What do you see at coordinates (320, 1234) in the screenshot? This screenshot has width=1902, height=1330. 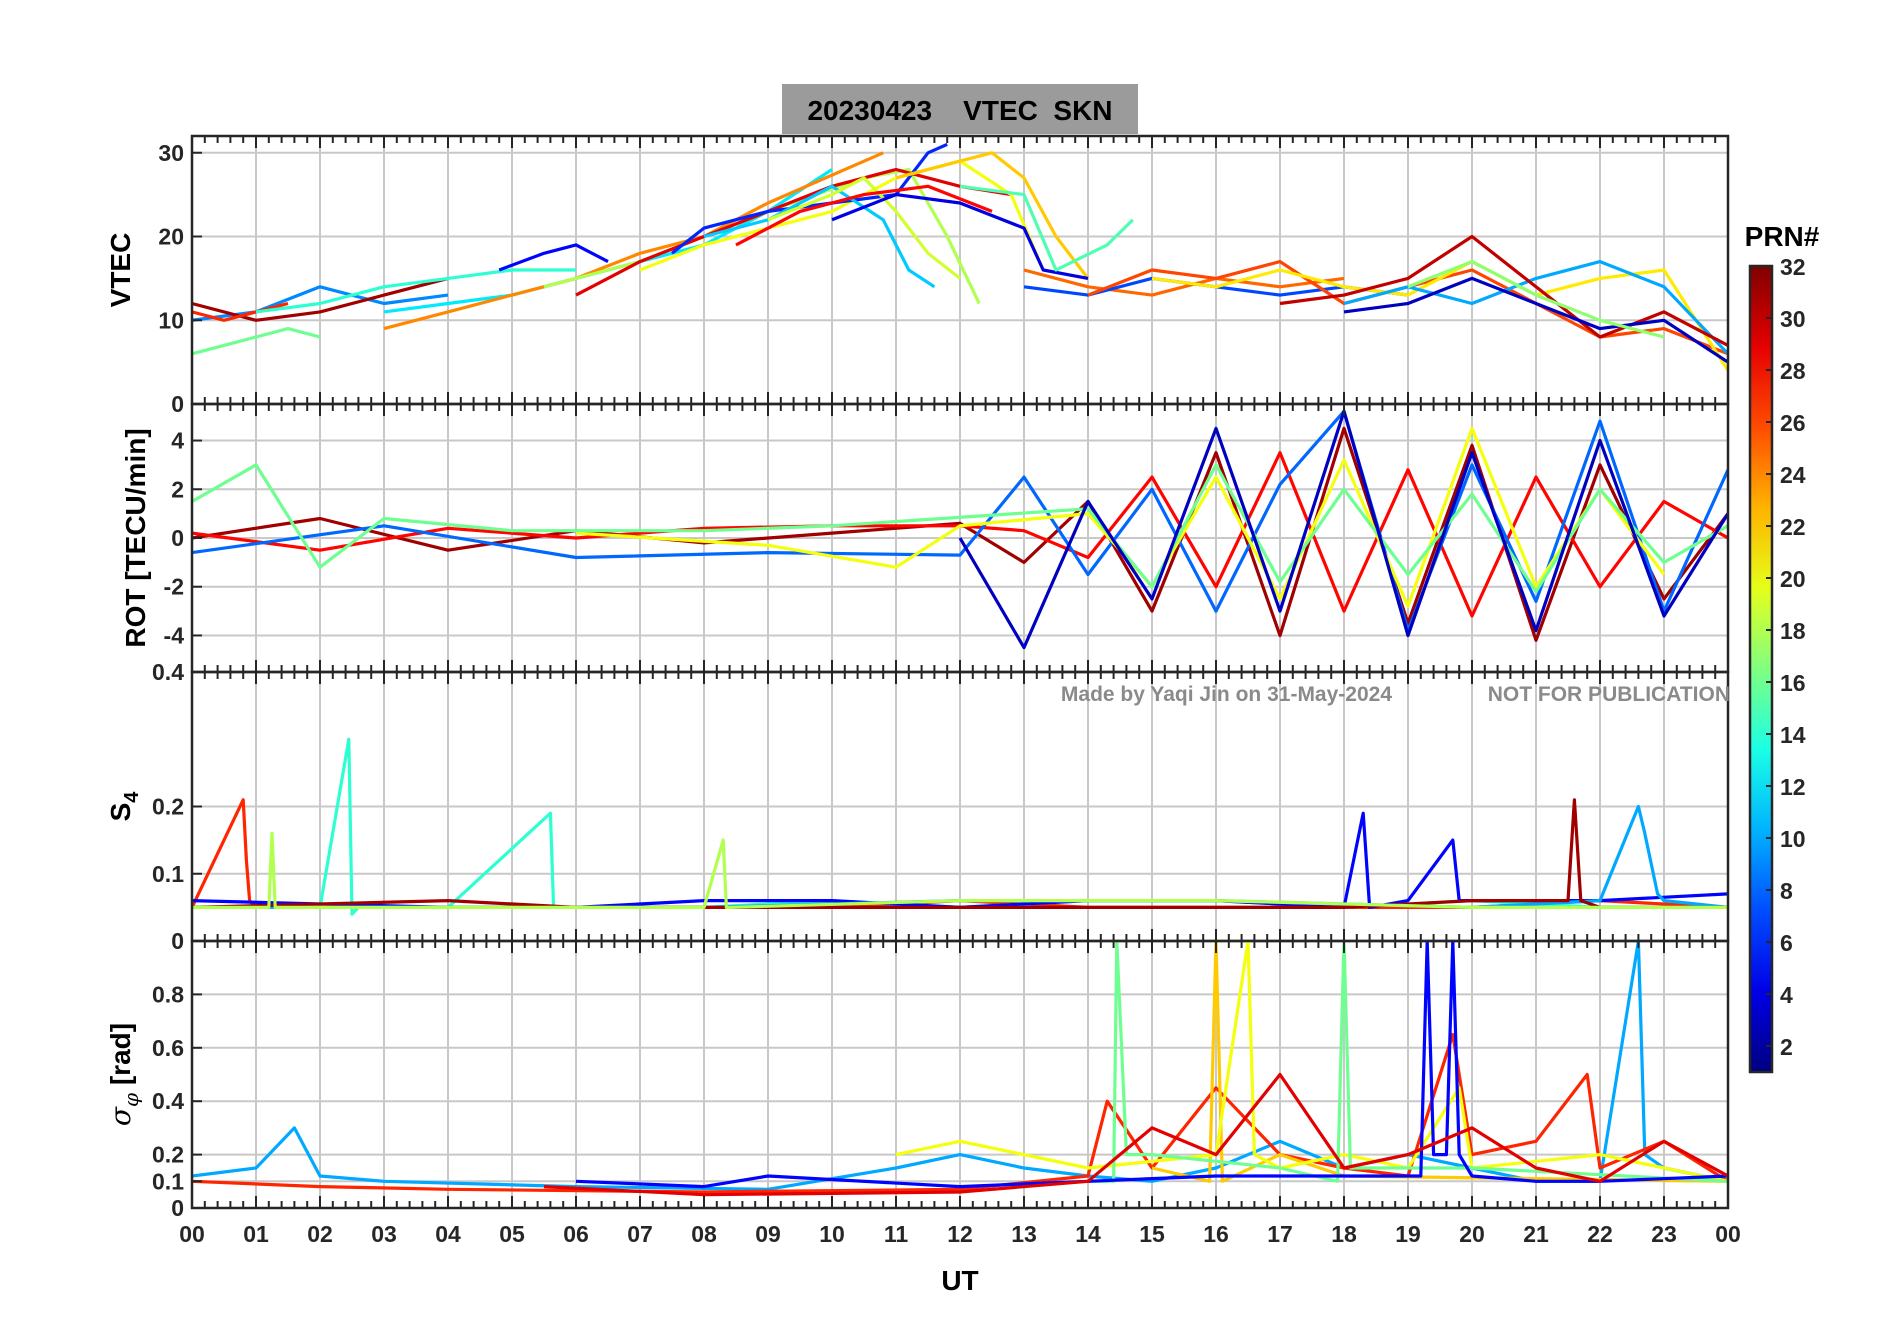 I see `x-tick-label: 02` at bounding box center [320, 1234].